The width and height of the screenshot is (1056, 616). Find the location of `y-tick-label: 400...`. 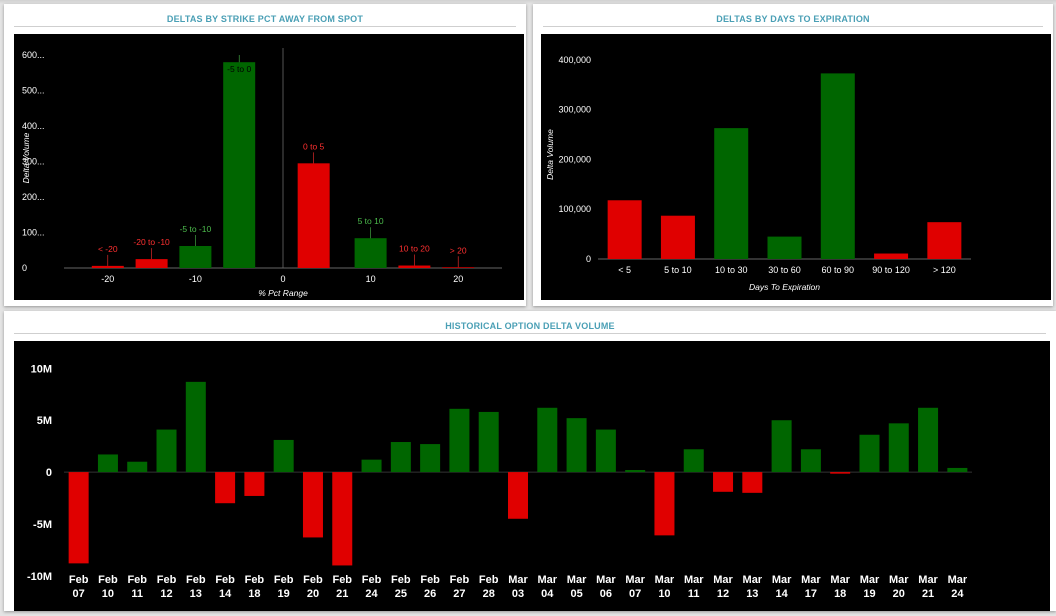

y-tick-label: 400... is located at coordinates (33, 126).